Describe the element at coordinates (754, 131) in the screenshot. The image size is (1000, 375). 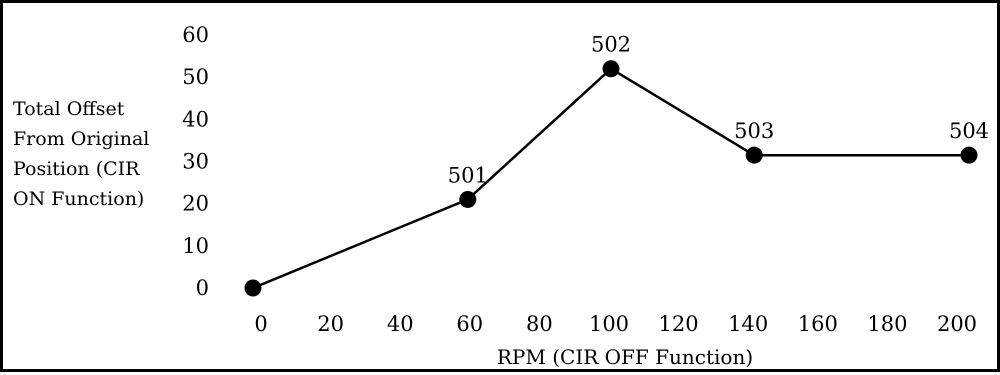
I see `data-point-label: 503` at that location.